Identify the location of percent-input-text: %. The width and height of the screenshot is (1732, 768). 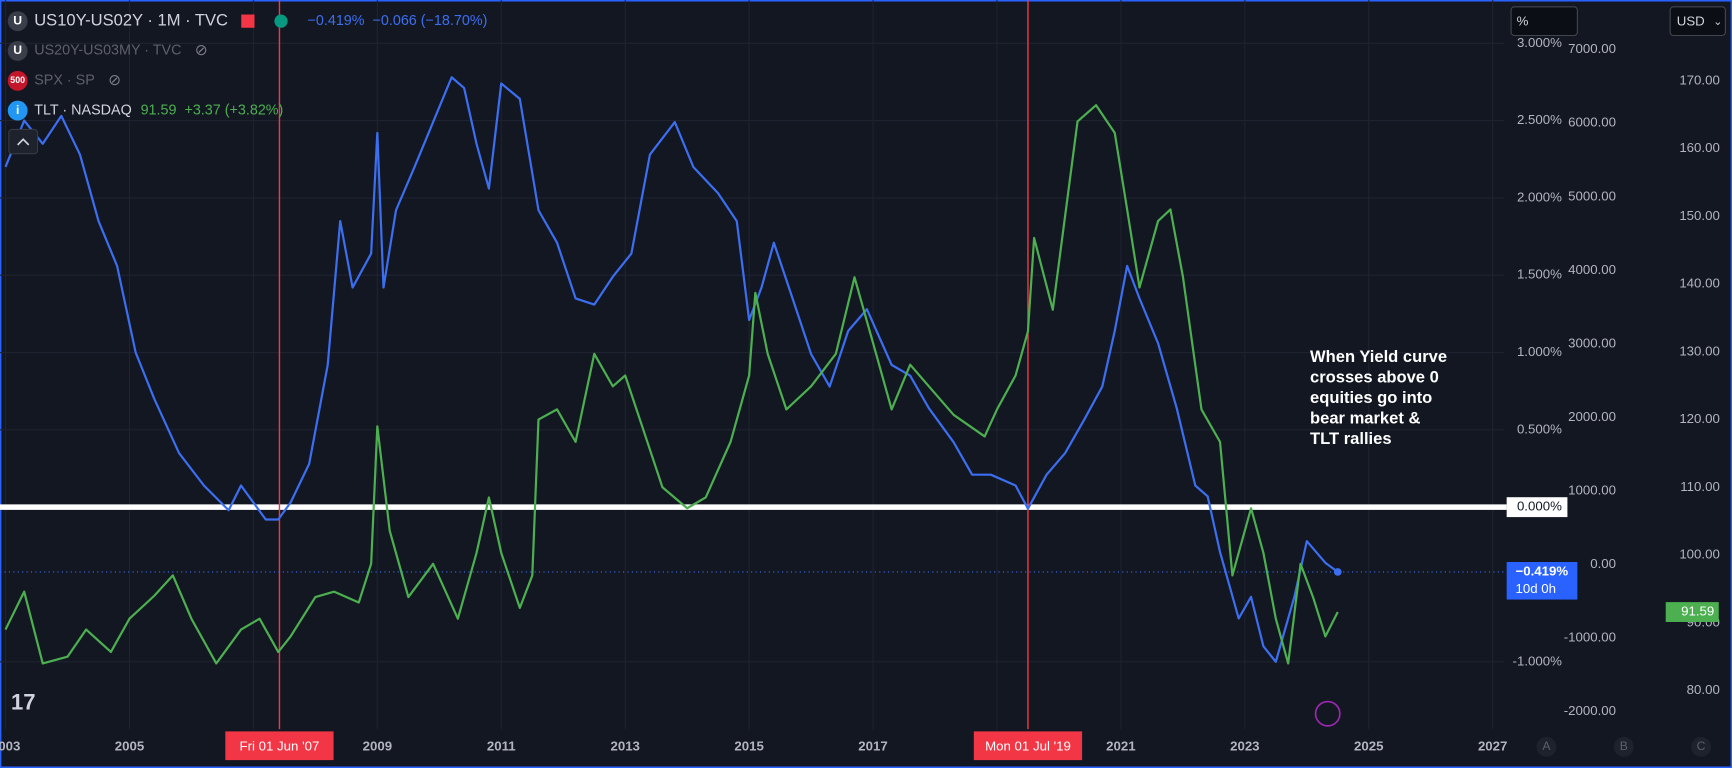
(1523, 21).